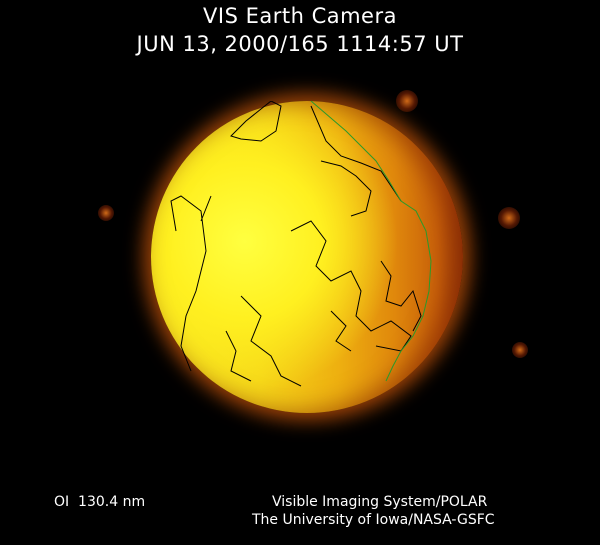  What do you see at coordinates (300, 16) in the screenshot?
I see `image-title: VIS Earth Camera` at bounding box center [300, 16].